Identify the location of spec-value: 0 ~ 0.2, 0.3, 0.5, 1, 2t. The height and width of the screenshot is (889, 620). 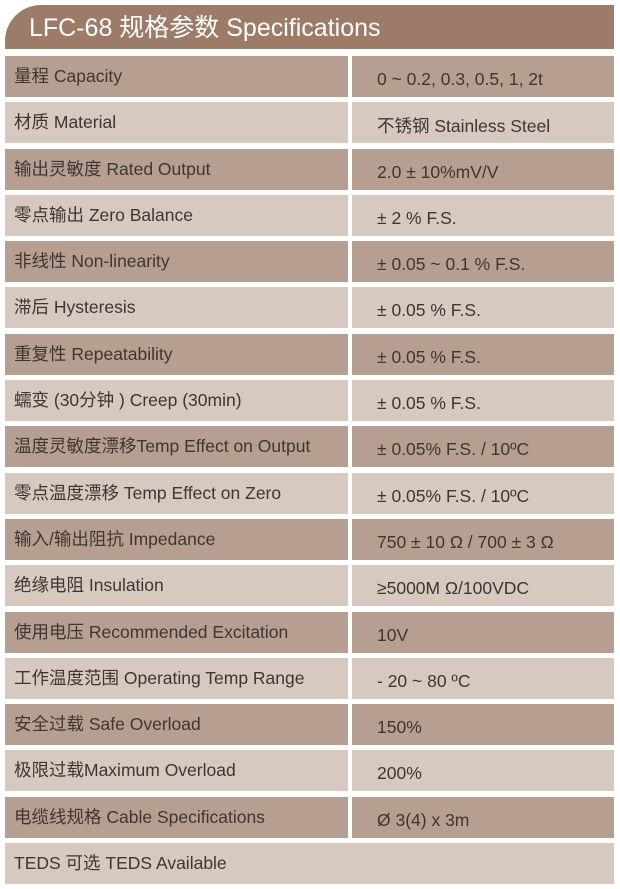
(483, 76).